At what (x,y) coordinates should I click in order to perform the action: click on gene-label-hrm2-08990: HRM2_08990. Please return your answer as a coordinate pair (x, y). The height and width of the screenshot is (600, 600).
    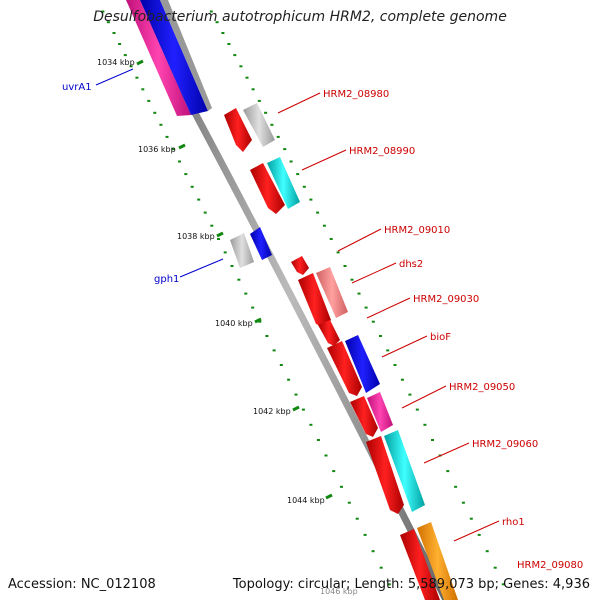
    Looking at the image, I should click on (382, 151).